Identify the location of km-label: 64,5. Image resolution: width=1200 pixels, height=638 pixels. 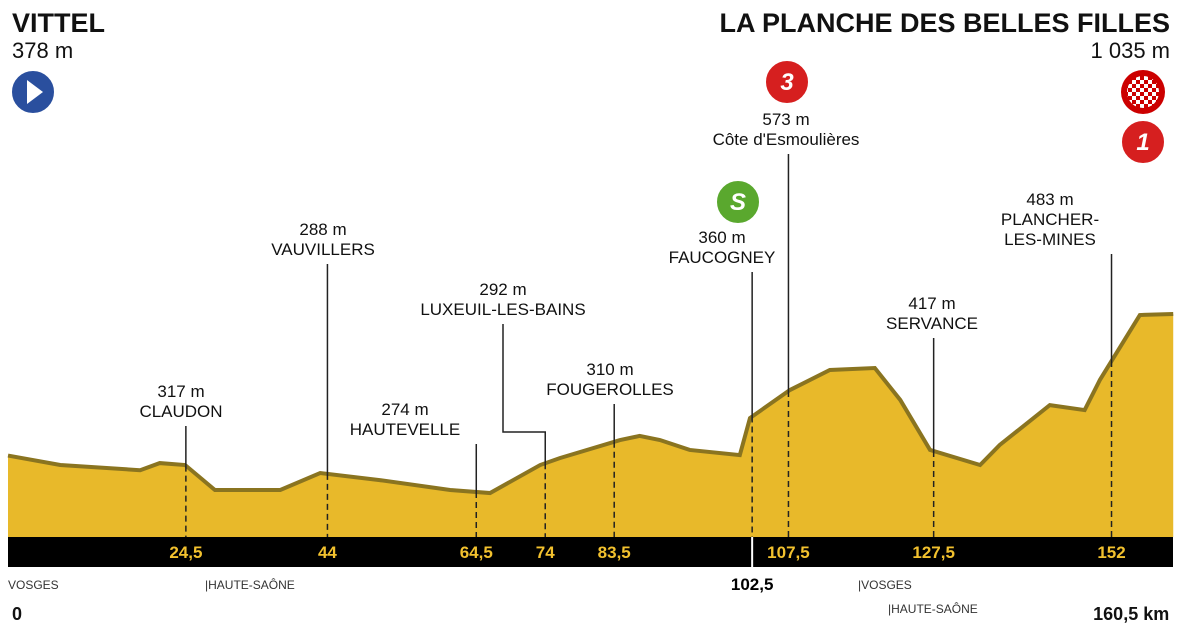
(476, 552).